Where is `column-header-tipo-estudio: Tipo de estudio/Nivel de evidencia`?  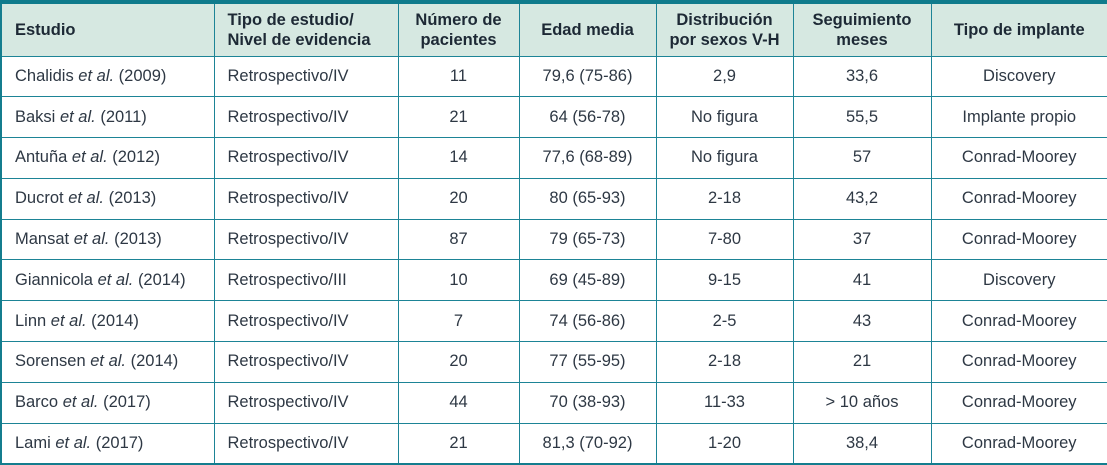
column-header-tipo-estudio: Tipo de estudio/Nivel de evidencia is located at coordinates (306, 29).